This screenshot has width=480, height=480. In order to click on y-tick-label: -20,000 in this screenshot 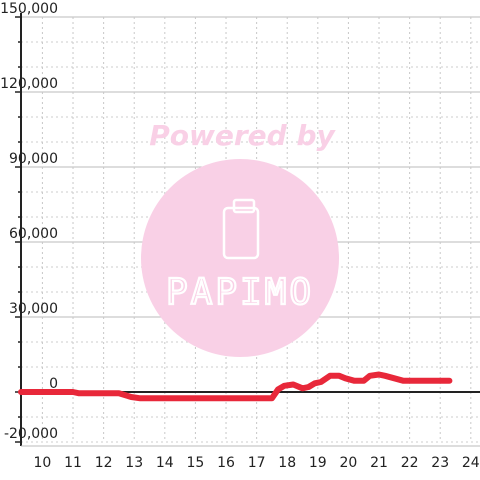, I will do `click(31, 434)`.